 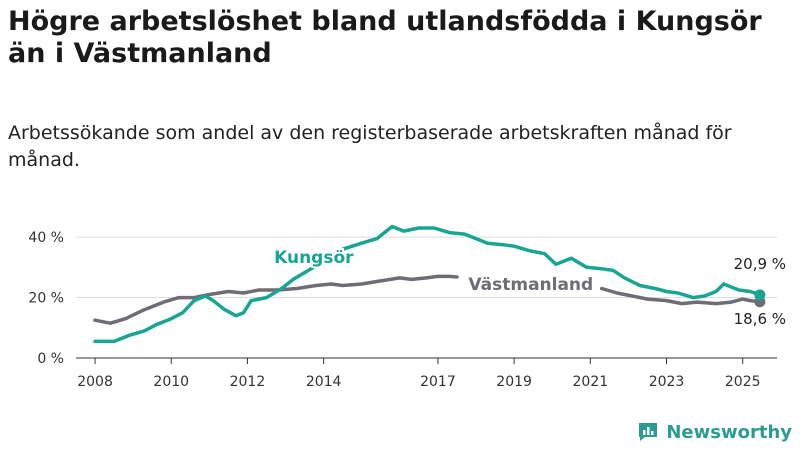 What do you see at coordinates (667, 382) in the screenshot?
I see `x-tick-label: 2023` at bounding box center [667, 382].